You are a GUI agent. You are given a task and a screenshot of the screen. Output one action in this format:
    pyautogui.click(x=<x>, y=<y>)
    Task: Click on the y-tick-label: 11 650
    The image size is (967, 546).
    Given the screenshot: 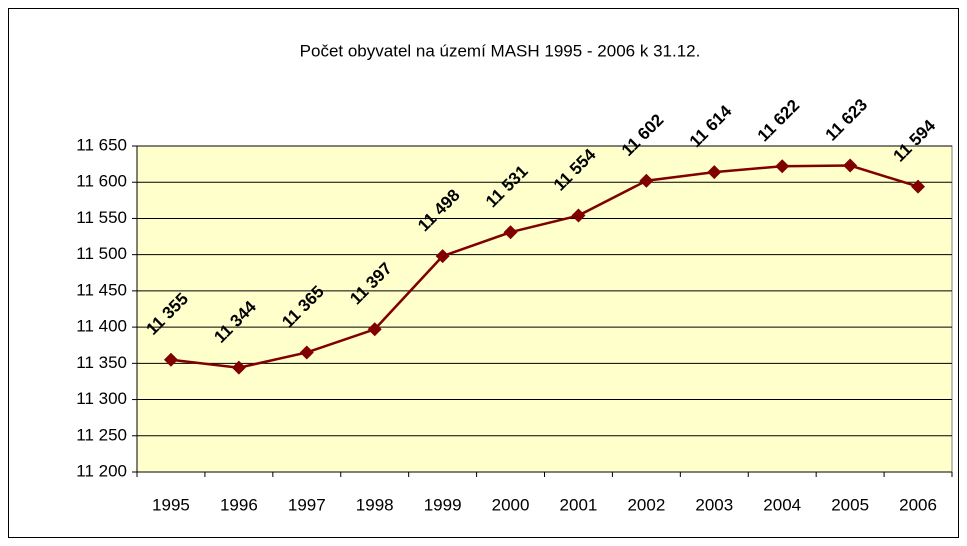 What is the action you would take?
    pyautogui.click(x=101, y=144)
    